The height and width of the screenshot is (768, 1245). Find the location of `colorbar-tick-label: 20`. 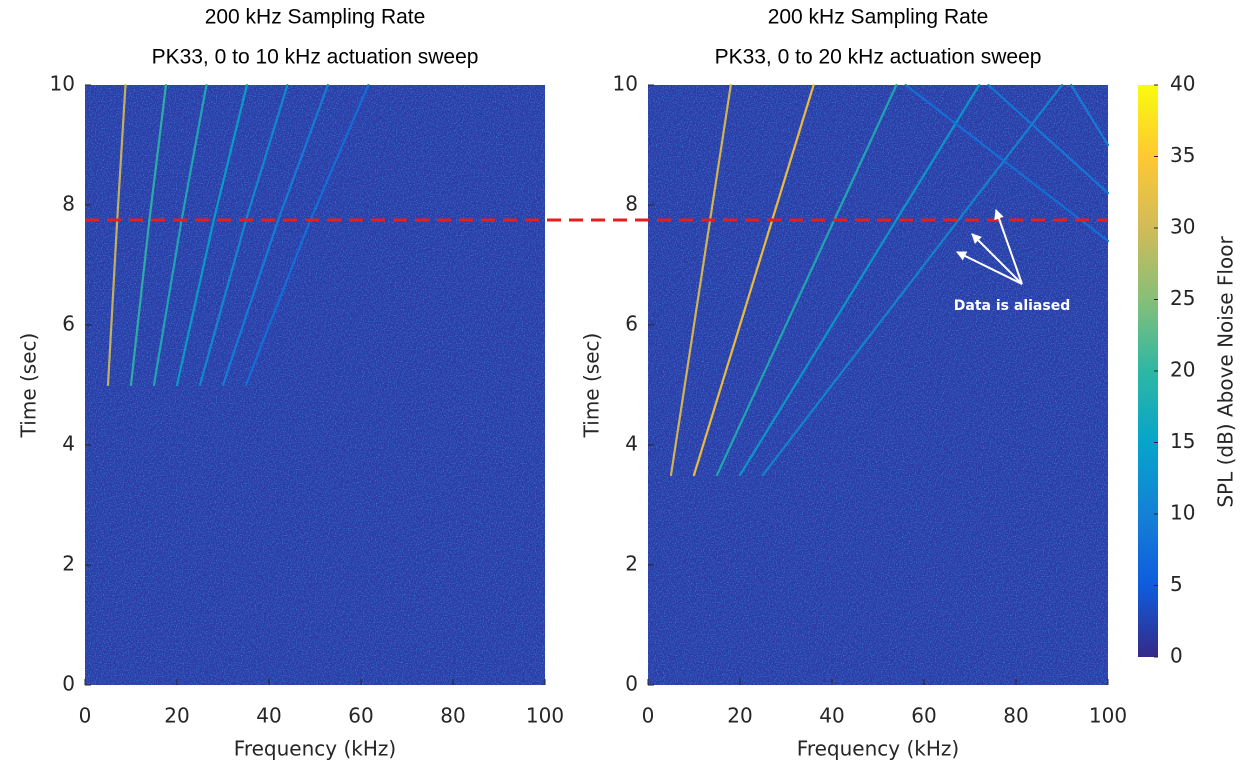

colorbar-tick-label: 20 is located at coordinates (1182, 370).